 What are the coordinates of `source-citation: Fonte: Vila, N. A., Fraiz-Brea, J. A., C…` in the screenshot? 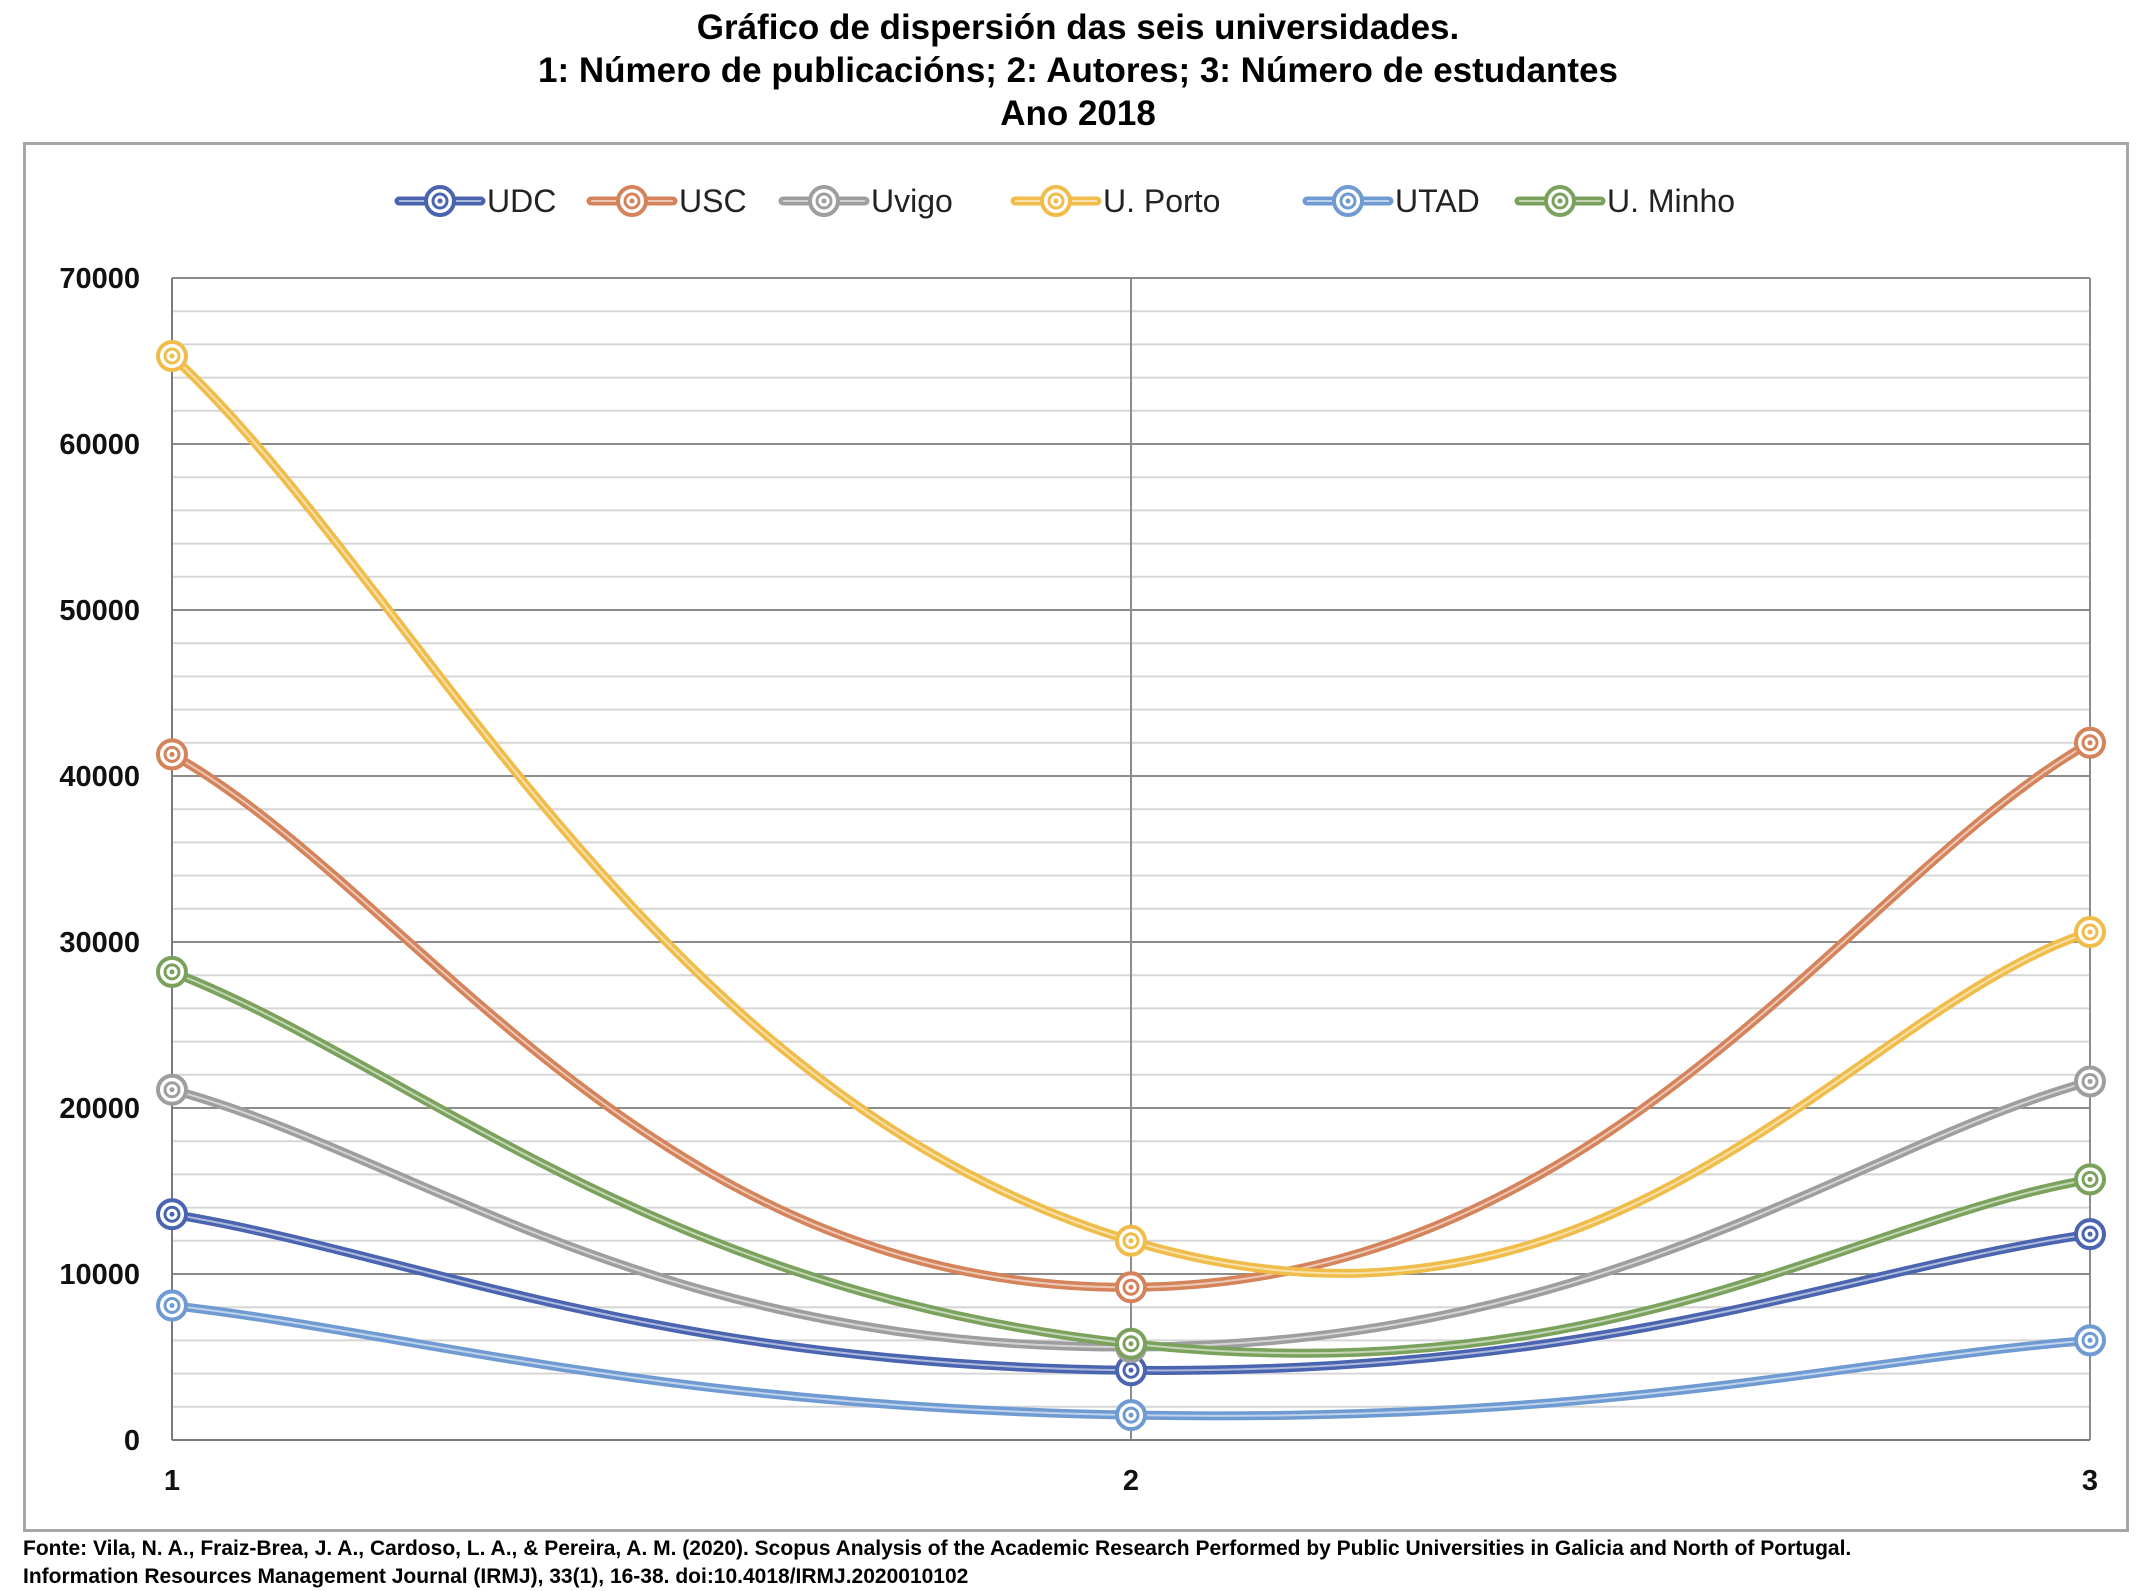 It's located at (1083, 1563).